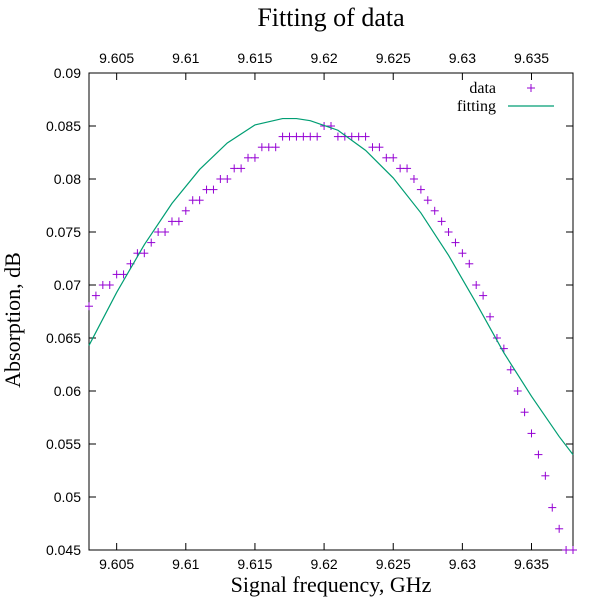 The height and width of the screenshot is (600, 600). I want to click on x-tick-label: 9.61, so click(185, 564).